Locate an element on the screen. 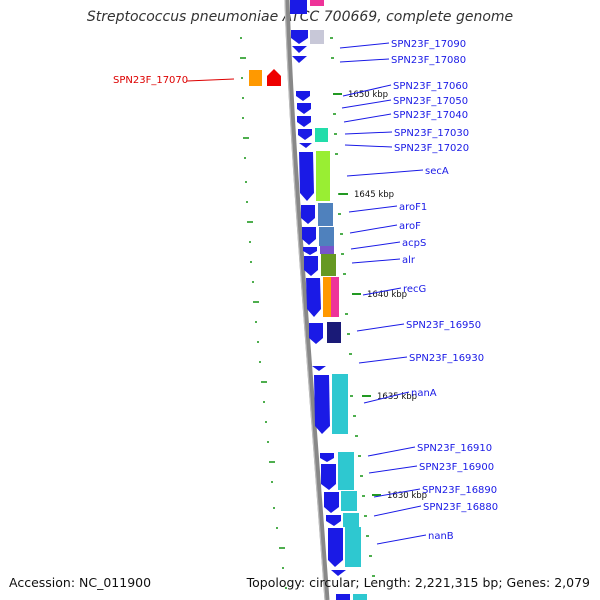 This screenshot has width=600, height=600. genome-backbone is located at coordinates (307, 300).